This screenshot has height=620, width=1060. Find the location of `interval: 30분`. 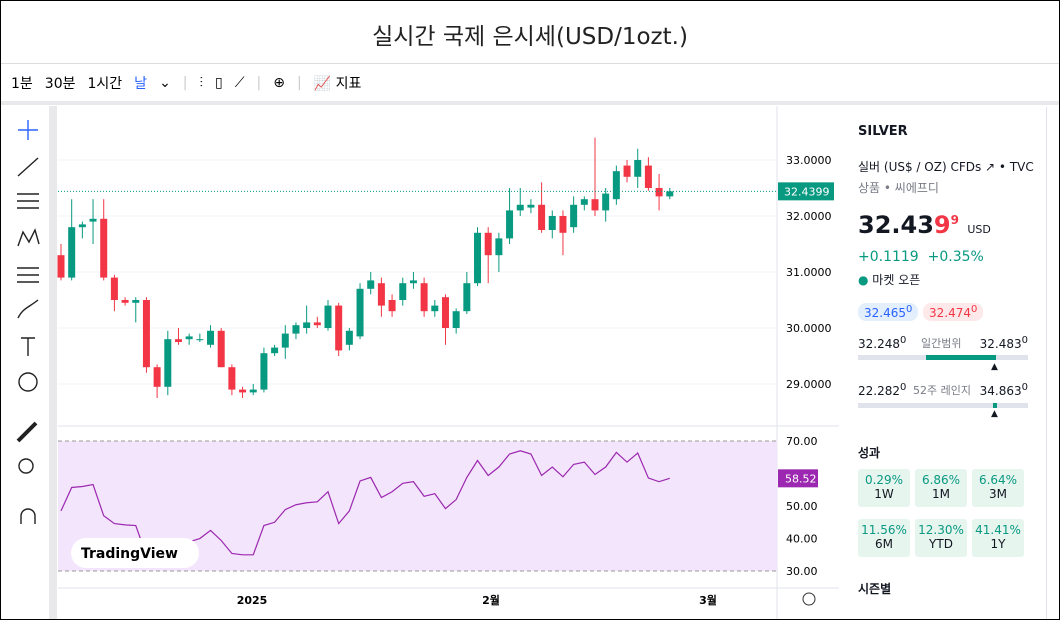

interval: 30분 is located at coordinates (60, 83).